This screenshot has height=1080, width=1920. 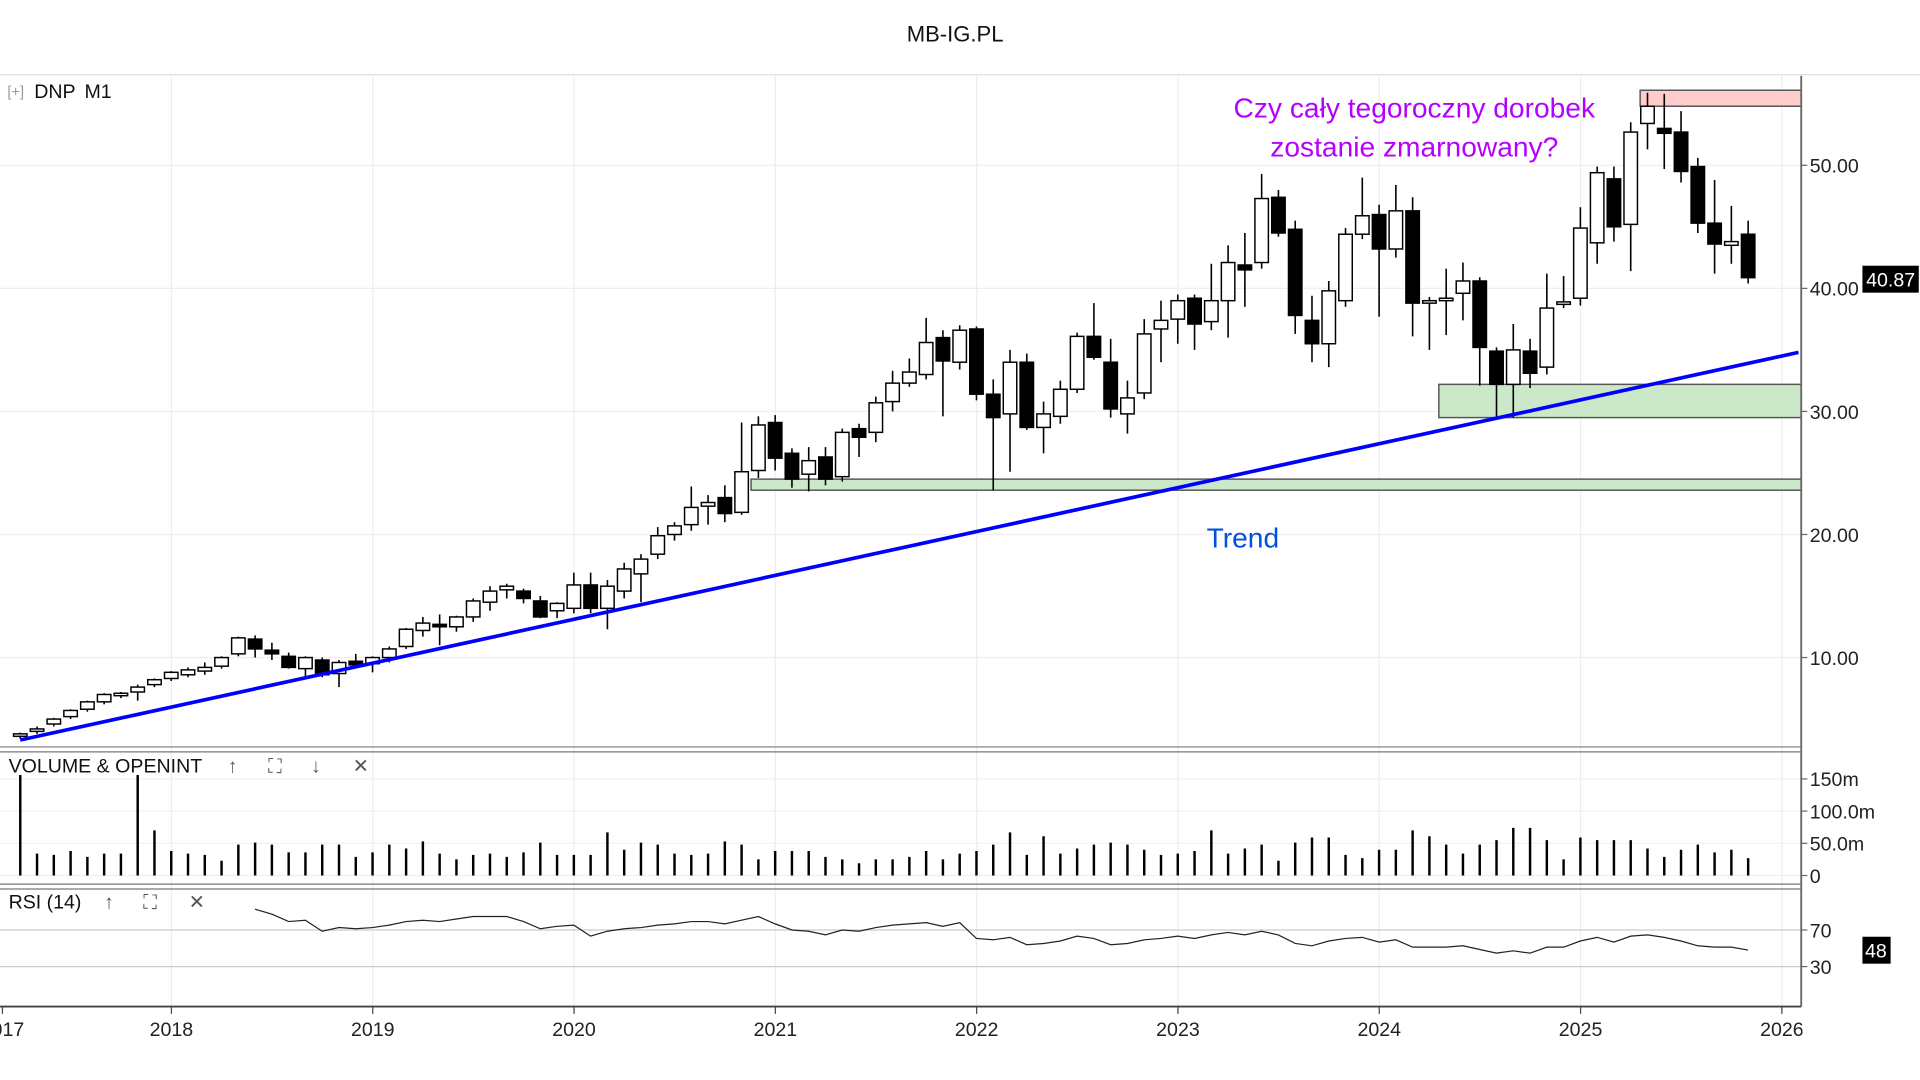 I want to click on price-tick-label: 10.00, so click(x=1834, y=659).